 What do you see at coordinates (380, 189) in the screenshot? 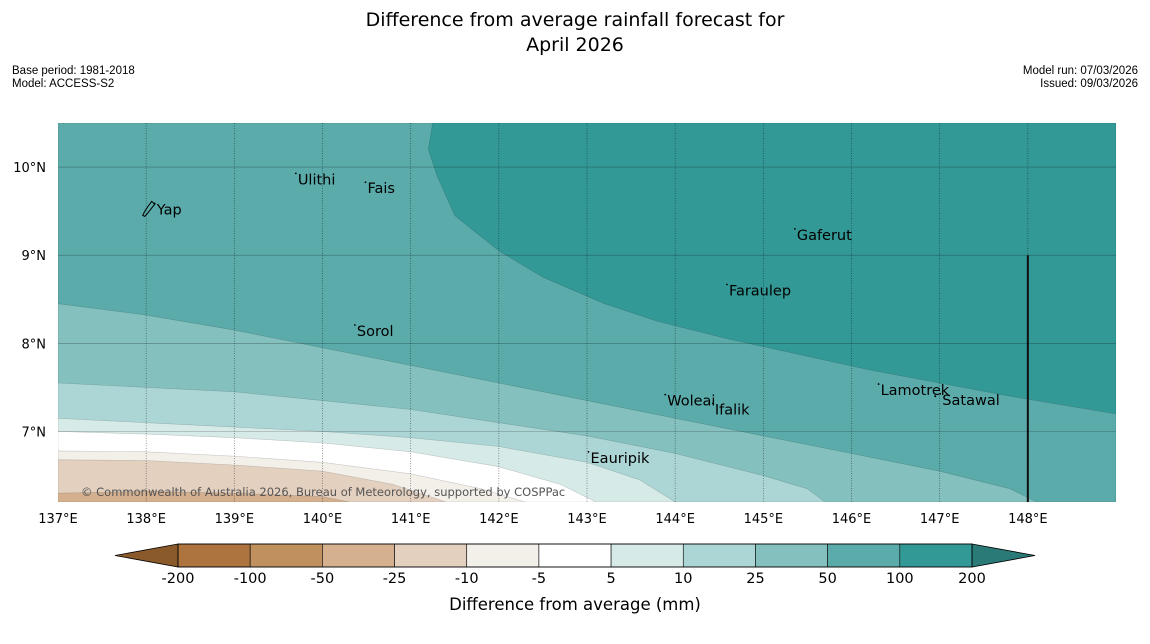
I see `place-label: Fais` at bounding box center [380, 189].